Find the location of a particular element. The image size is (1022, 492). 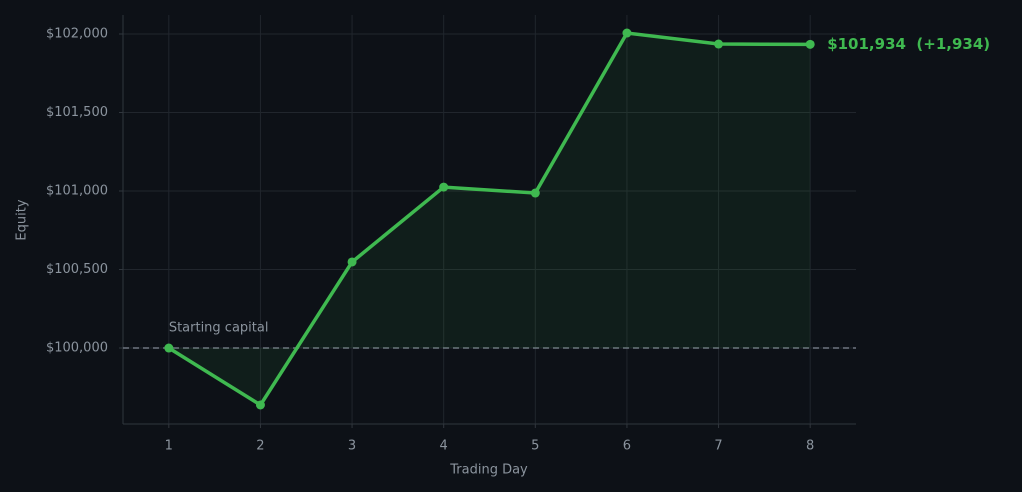

y-tick-label: $102,000 is located at coordinates (77, 33).